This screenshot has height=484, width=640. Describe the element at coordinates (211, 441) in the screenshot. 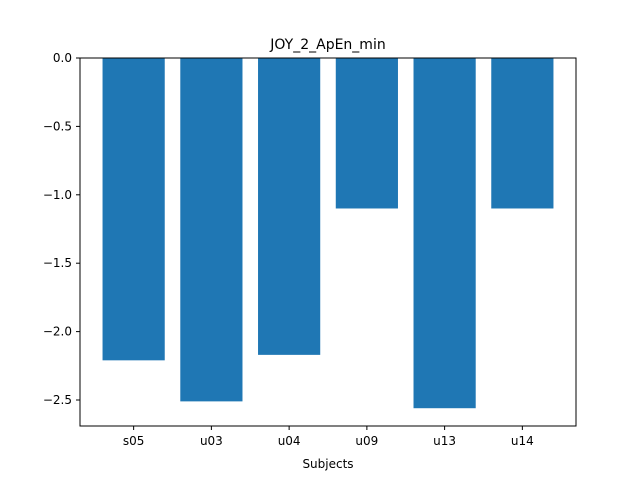

I see `x-tick-label: u03` at that location.